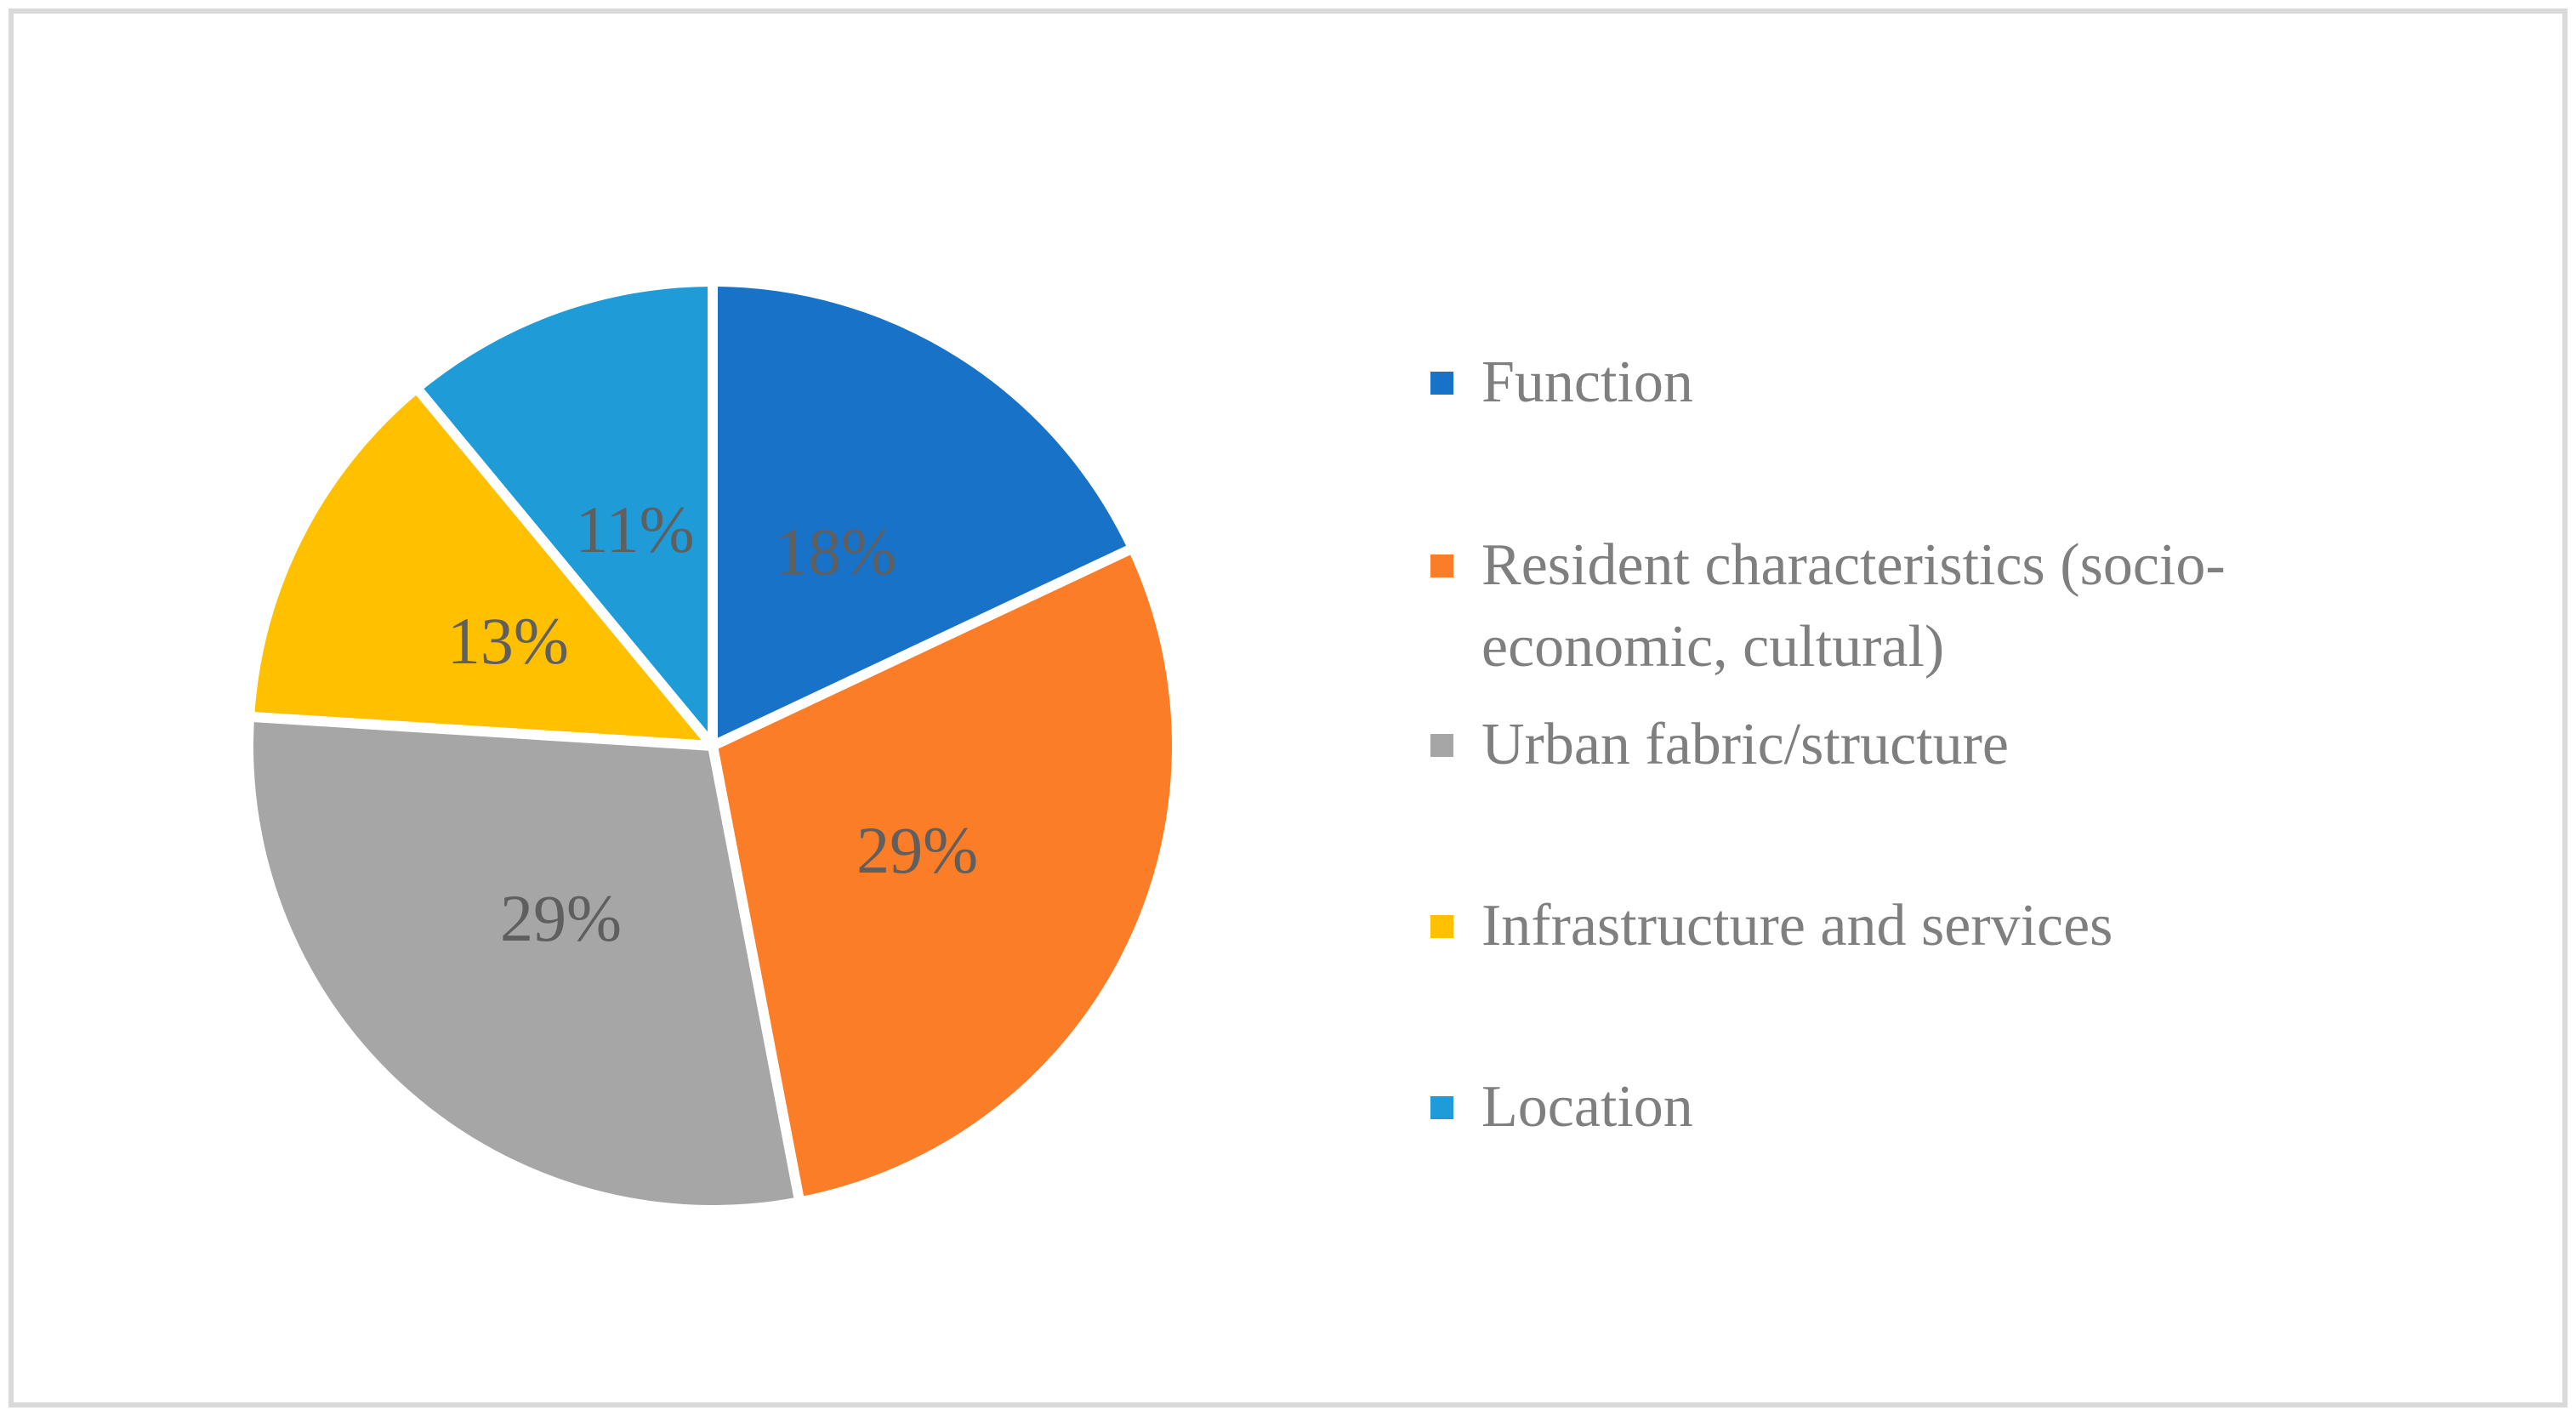 The image size is (2576, 1416). Describe the element at coordinates (507, 642) in the screenshot. I see `data-label-infrastructure: 13%` at that location.